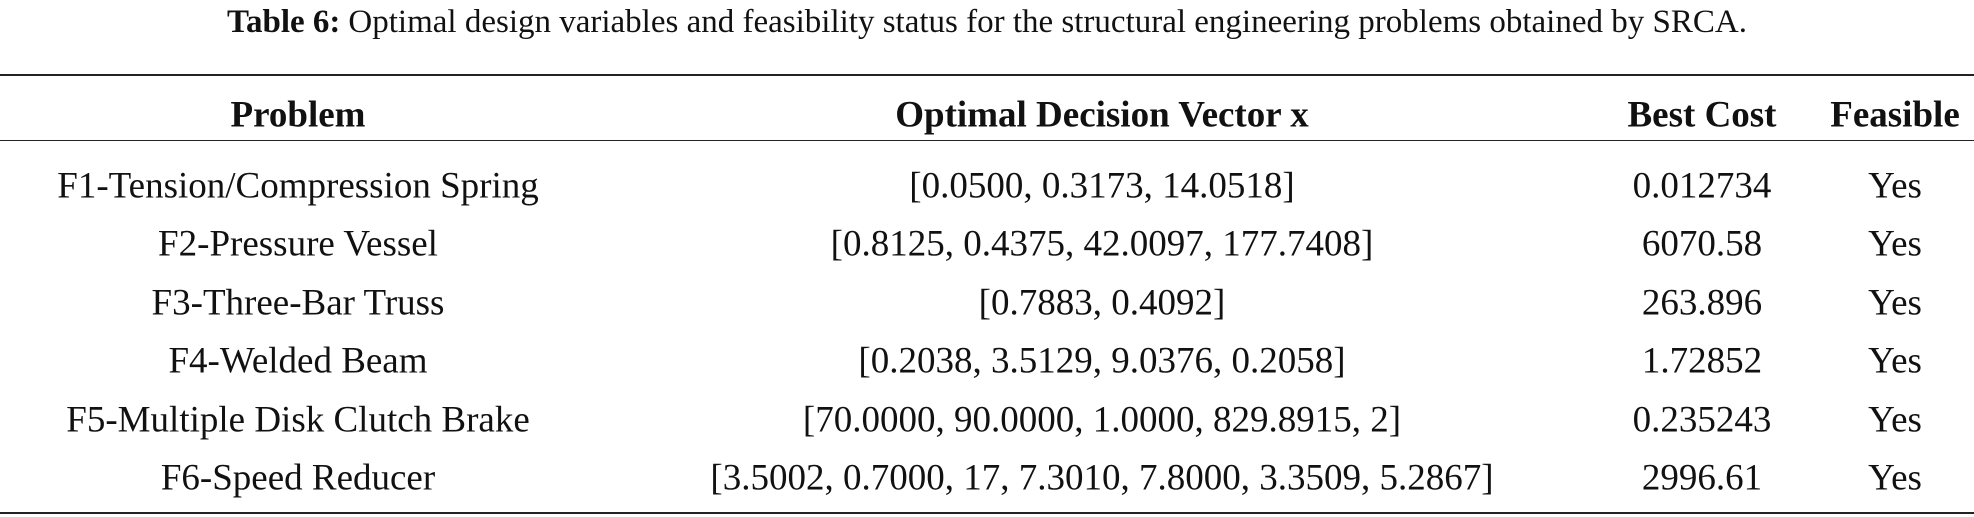 The image size is (1974, 517). Describe the element at coordinates (1102, 420) in the screenshot. I see `vector-cell: [70.0000, 90.0000, 1.0000, 829.8915, 2]` at that location.